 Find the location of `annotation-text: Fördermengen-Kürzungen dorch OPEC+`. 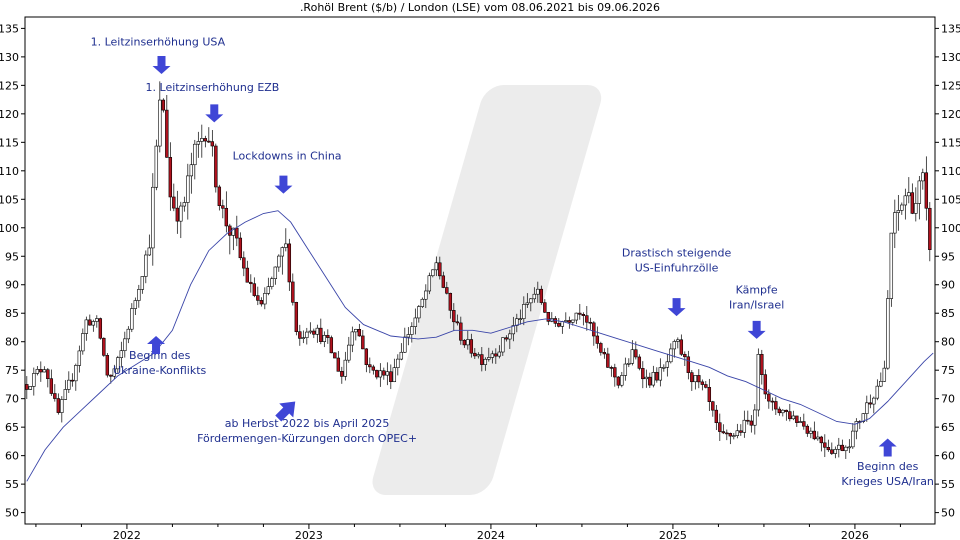

annotation-text: Fördermengen-Kürzungen dorch OPEC+ is located at coordinates (307, 438).